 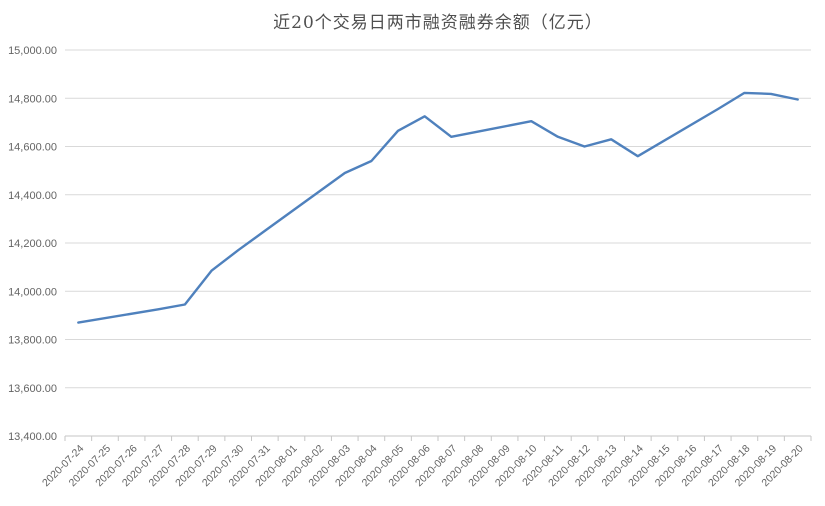 I want to click on y-axis-tick-label: 14,800.00, so click(x=32, y=99).